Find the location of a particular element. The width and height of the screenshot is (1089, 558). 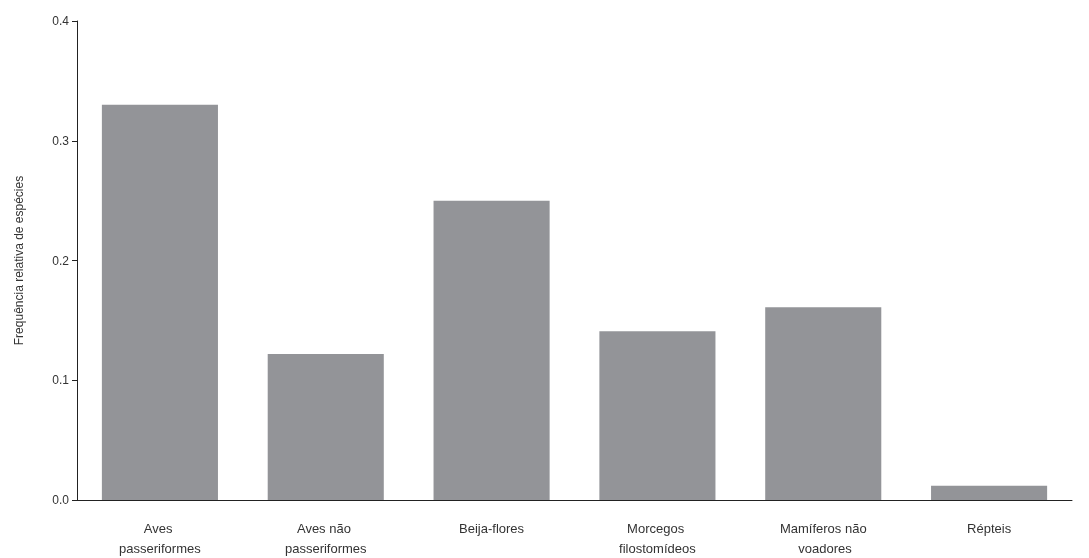

x-tick-label: Beija-flores is located at coordinates (492, 528).